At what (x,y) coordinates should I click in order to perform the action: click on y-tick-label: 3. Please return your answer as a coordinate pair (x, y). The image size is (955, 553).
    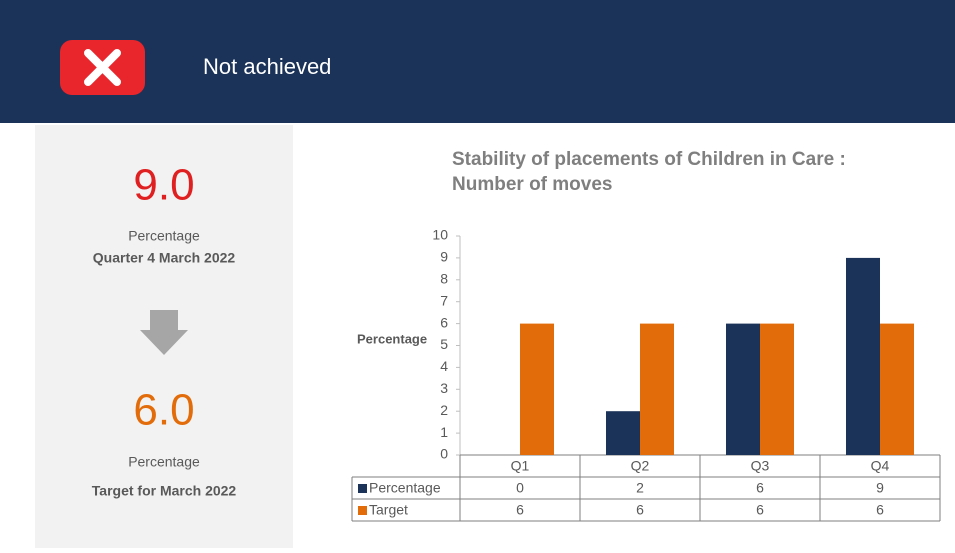
    Looking at the image, I should click on (444, 388).